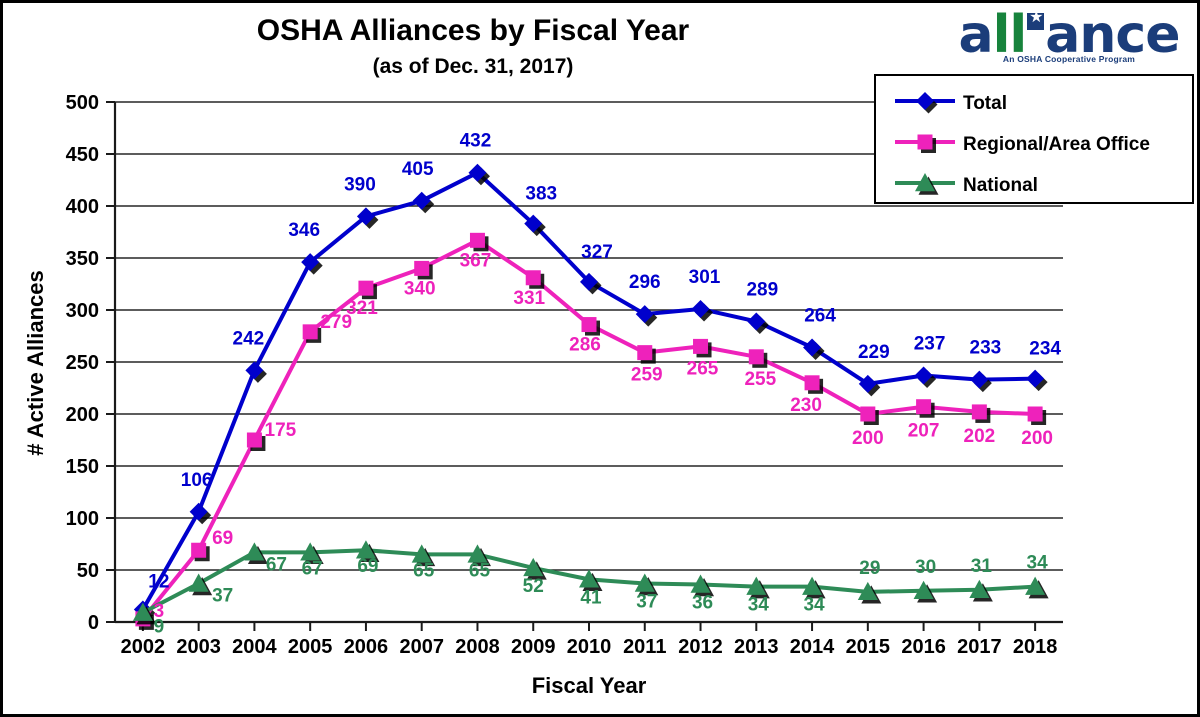 The image size is (1200, 717). I want to click on logo-letter-a: a, so click(976, 35).